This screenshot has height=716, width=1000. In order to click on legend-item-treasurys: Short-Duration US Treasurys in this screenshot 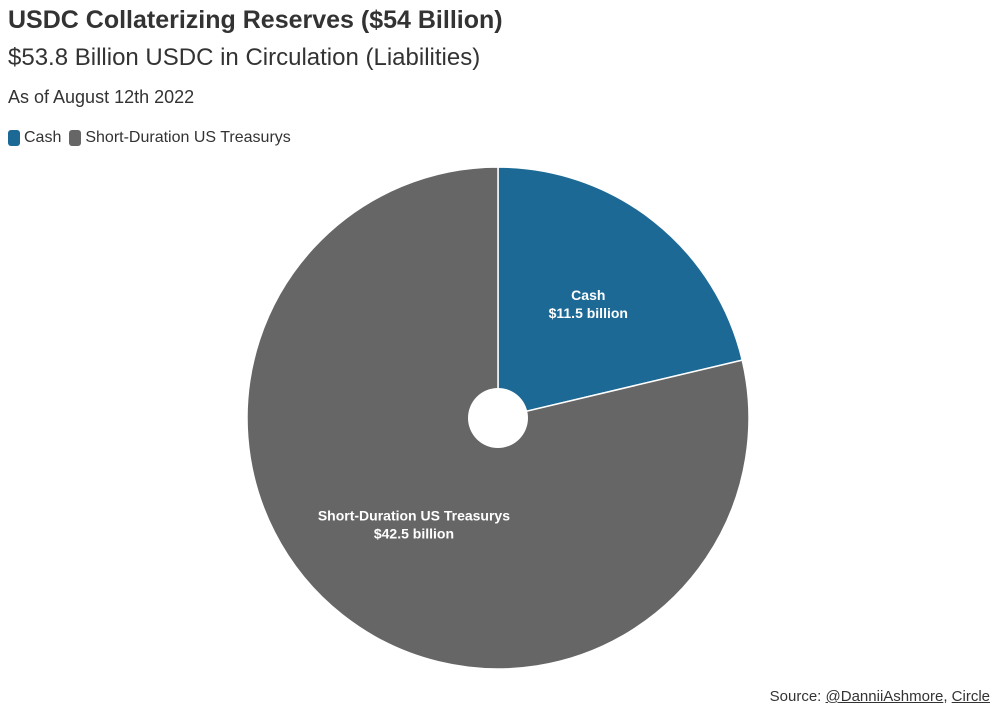, I will do `click(180, 138)`.